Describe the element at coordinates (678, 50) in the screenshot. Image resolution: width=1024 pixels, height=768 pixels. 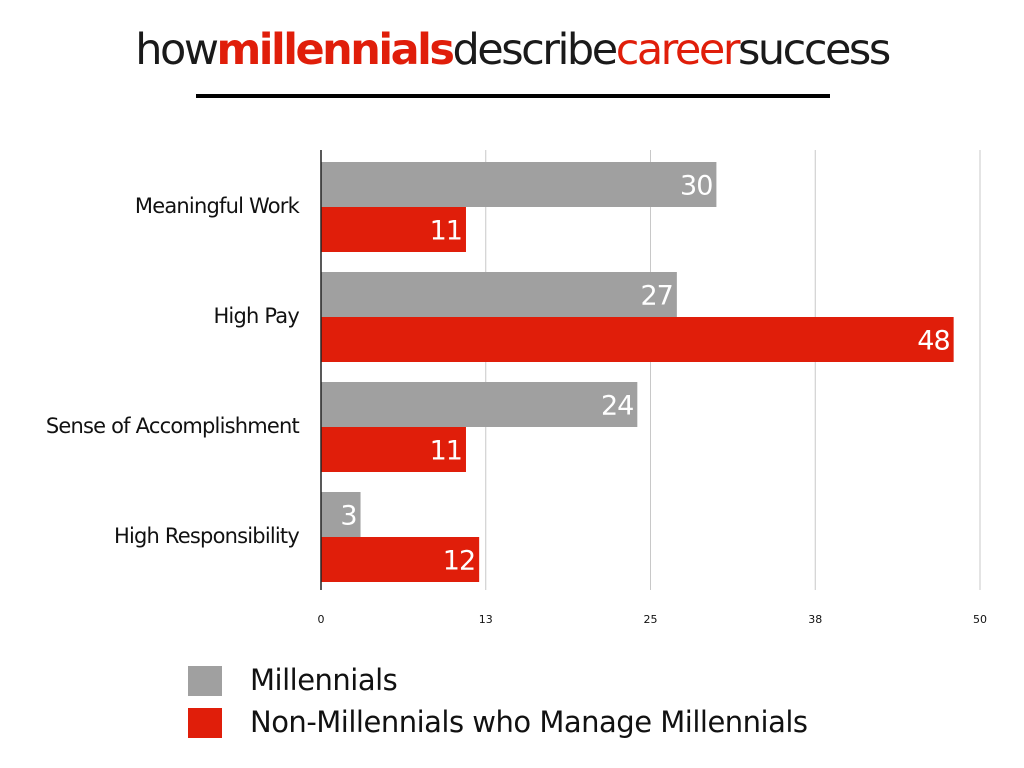
I see `title-part-career: career` at that location.